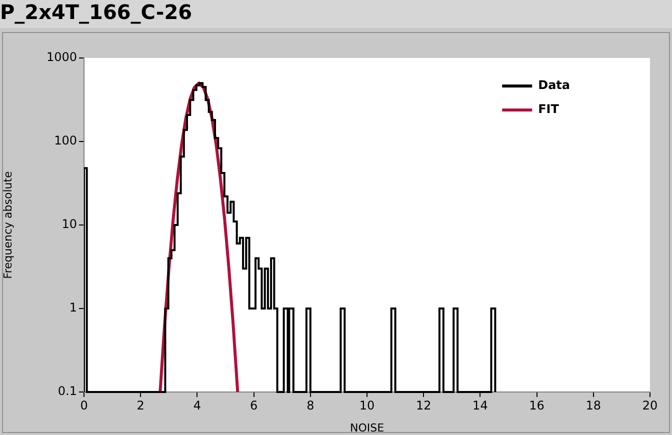 Image resolution: width=672 pixels, height=435 pixels. What do you see at coordinates (7, 224) in the screenshot?
I see `y-axis-title: Frequency absolute` at bounding box center [7, 224].